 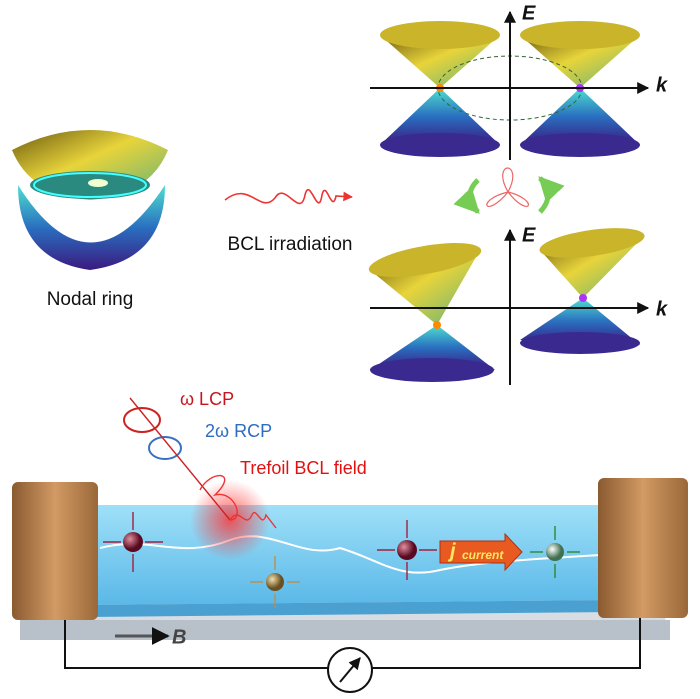 What do you see at coordinates (483, 555) in the screenshot?
I see `current-subscript: current` at bounding box center [483, 555].